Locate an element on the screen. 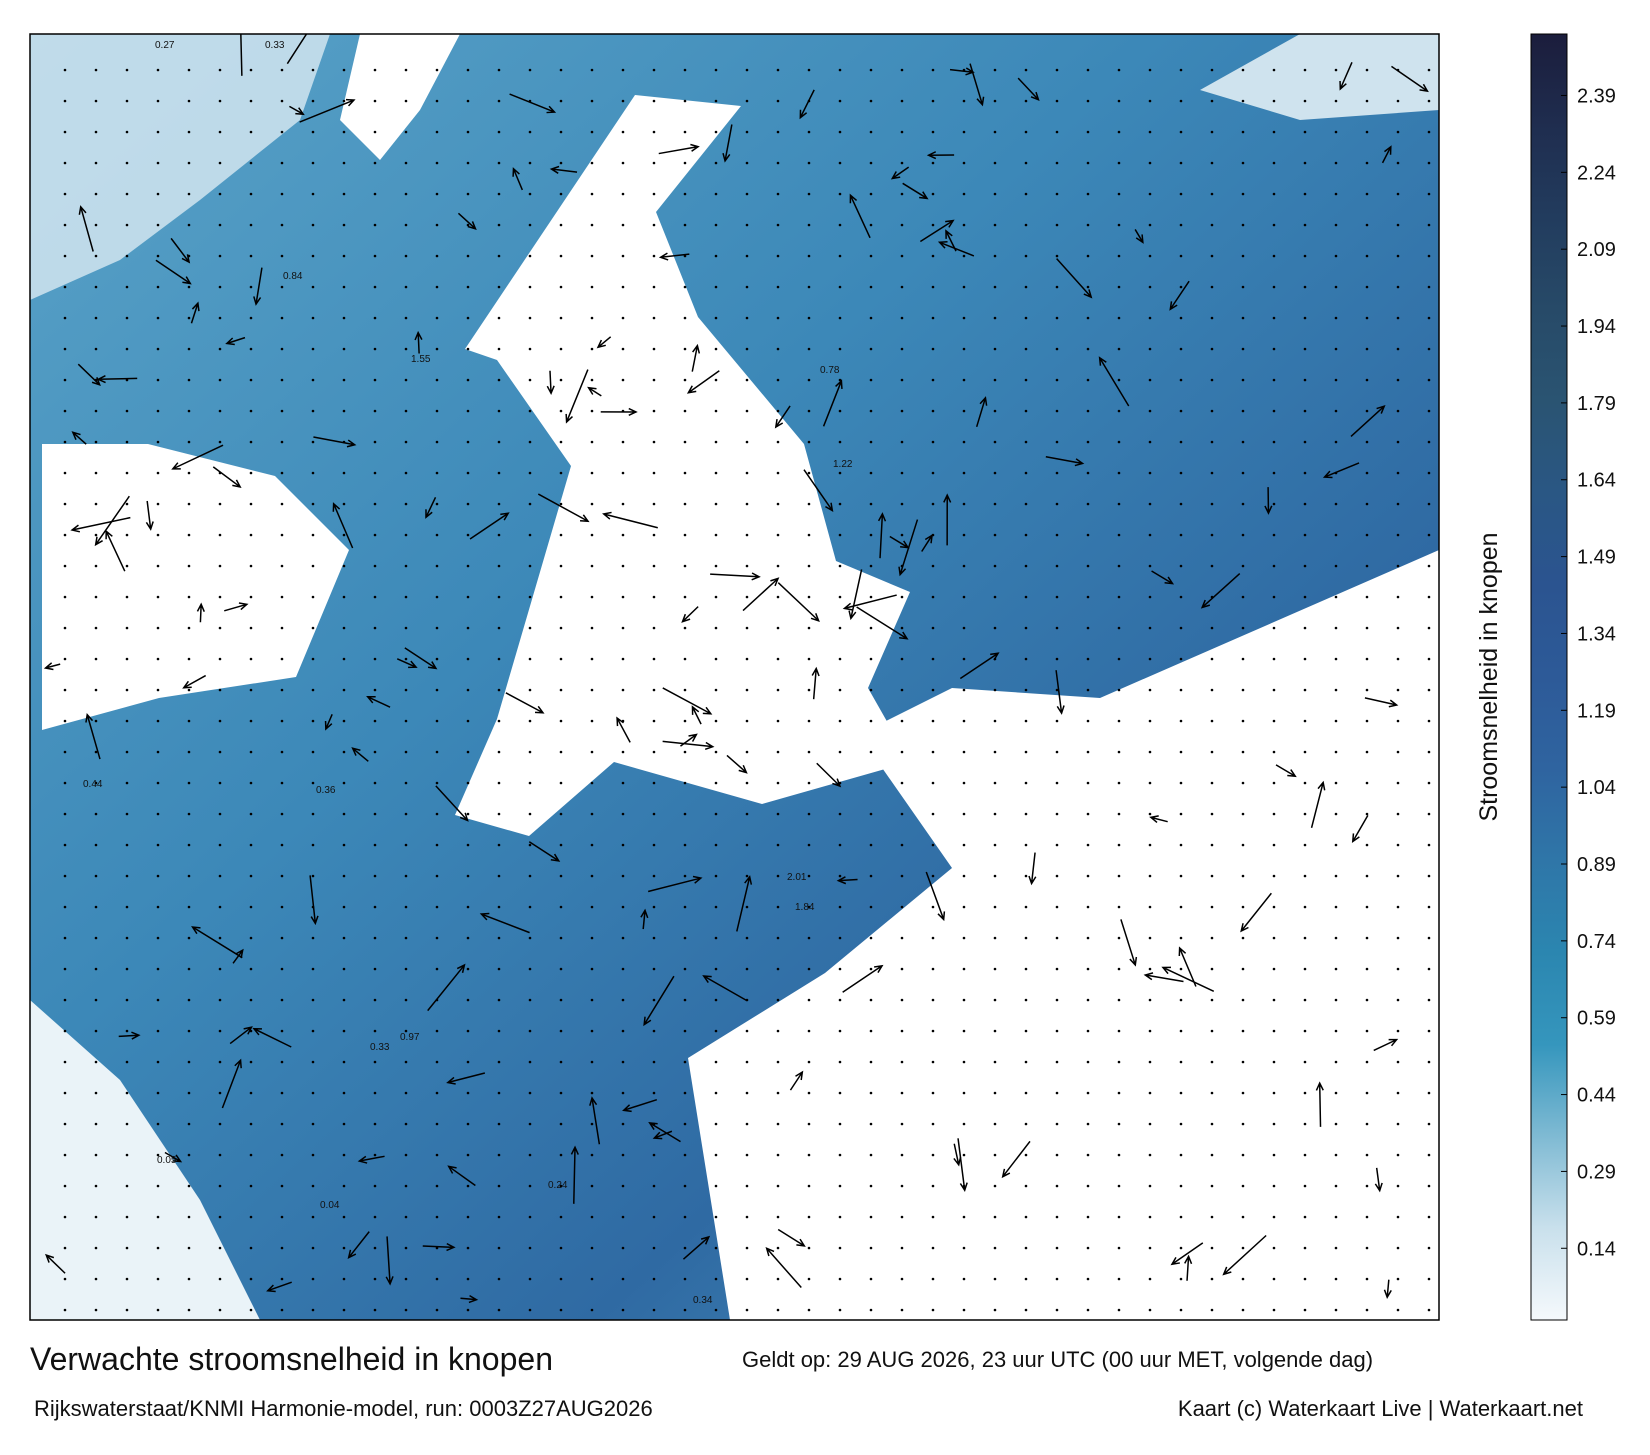  title: Verwachte stroomsnelheid in knopen is located at coordinates (291, 1359).